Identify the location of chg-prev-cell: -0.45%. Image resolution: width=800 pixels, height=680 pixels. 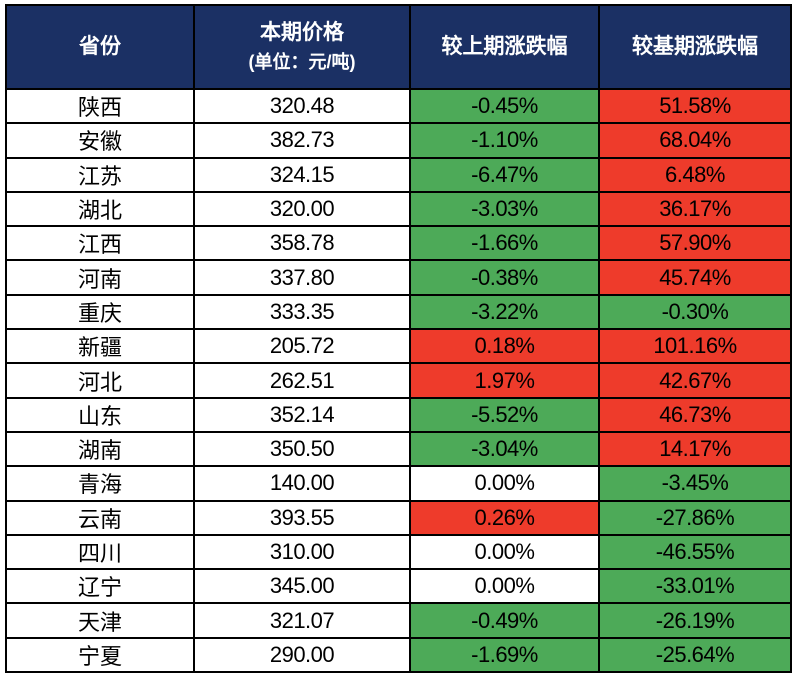
(504, 106).